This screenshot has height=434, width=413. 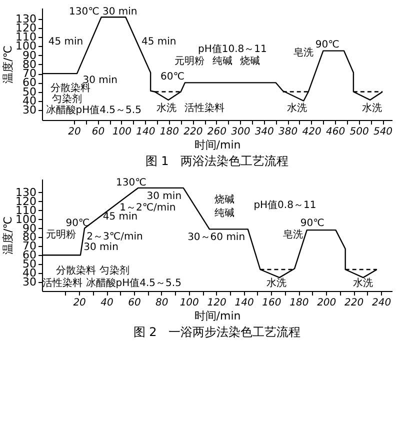 I want to click on annotation: 活性染料, so click(x=204, y=108).